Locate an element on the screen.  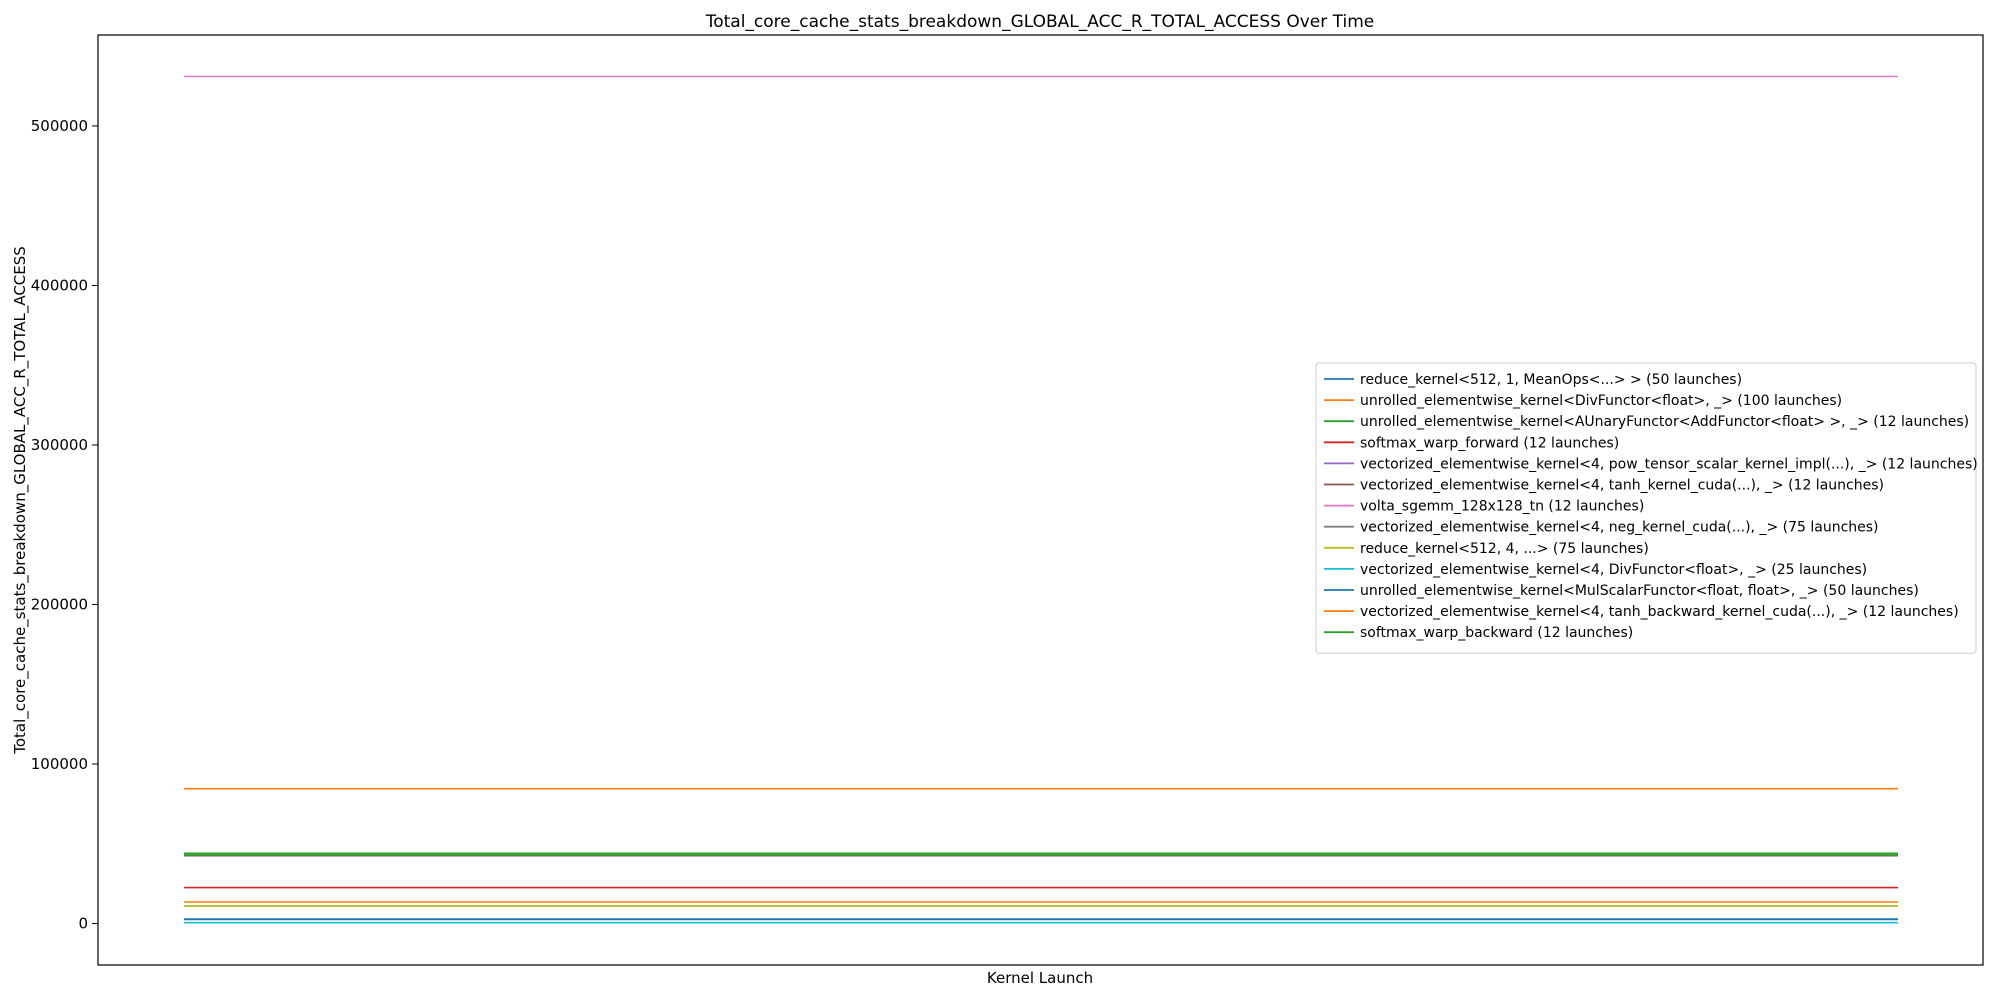
y-tick-label: 100000 is located at coordinates (59, 764).